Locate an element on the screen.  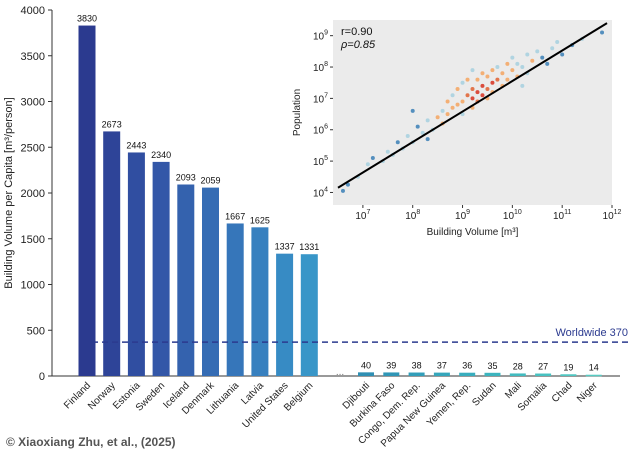
inset-x-tick-label: 10⁸ is located at coordinates (412, 215).